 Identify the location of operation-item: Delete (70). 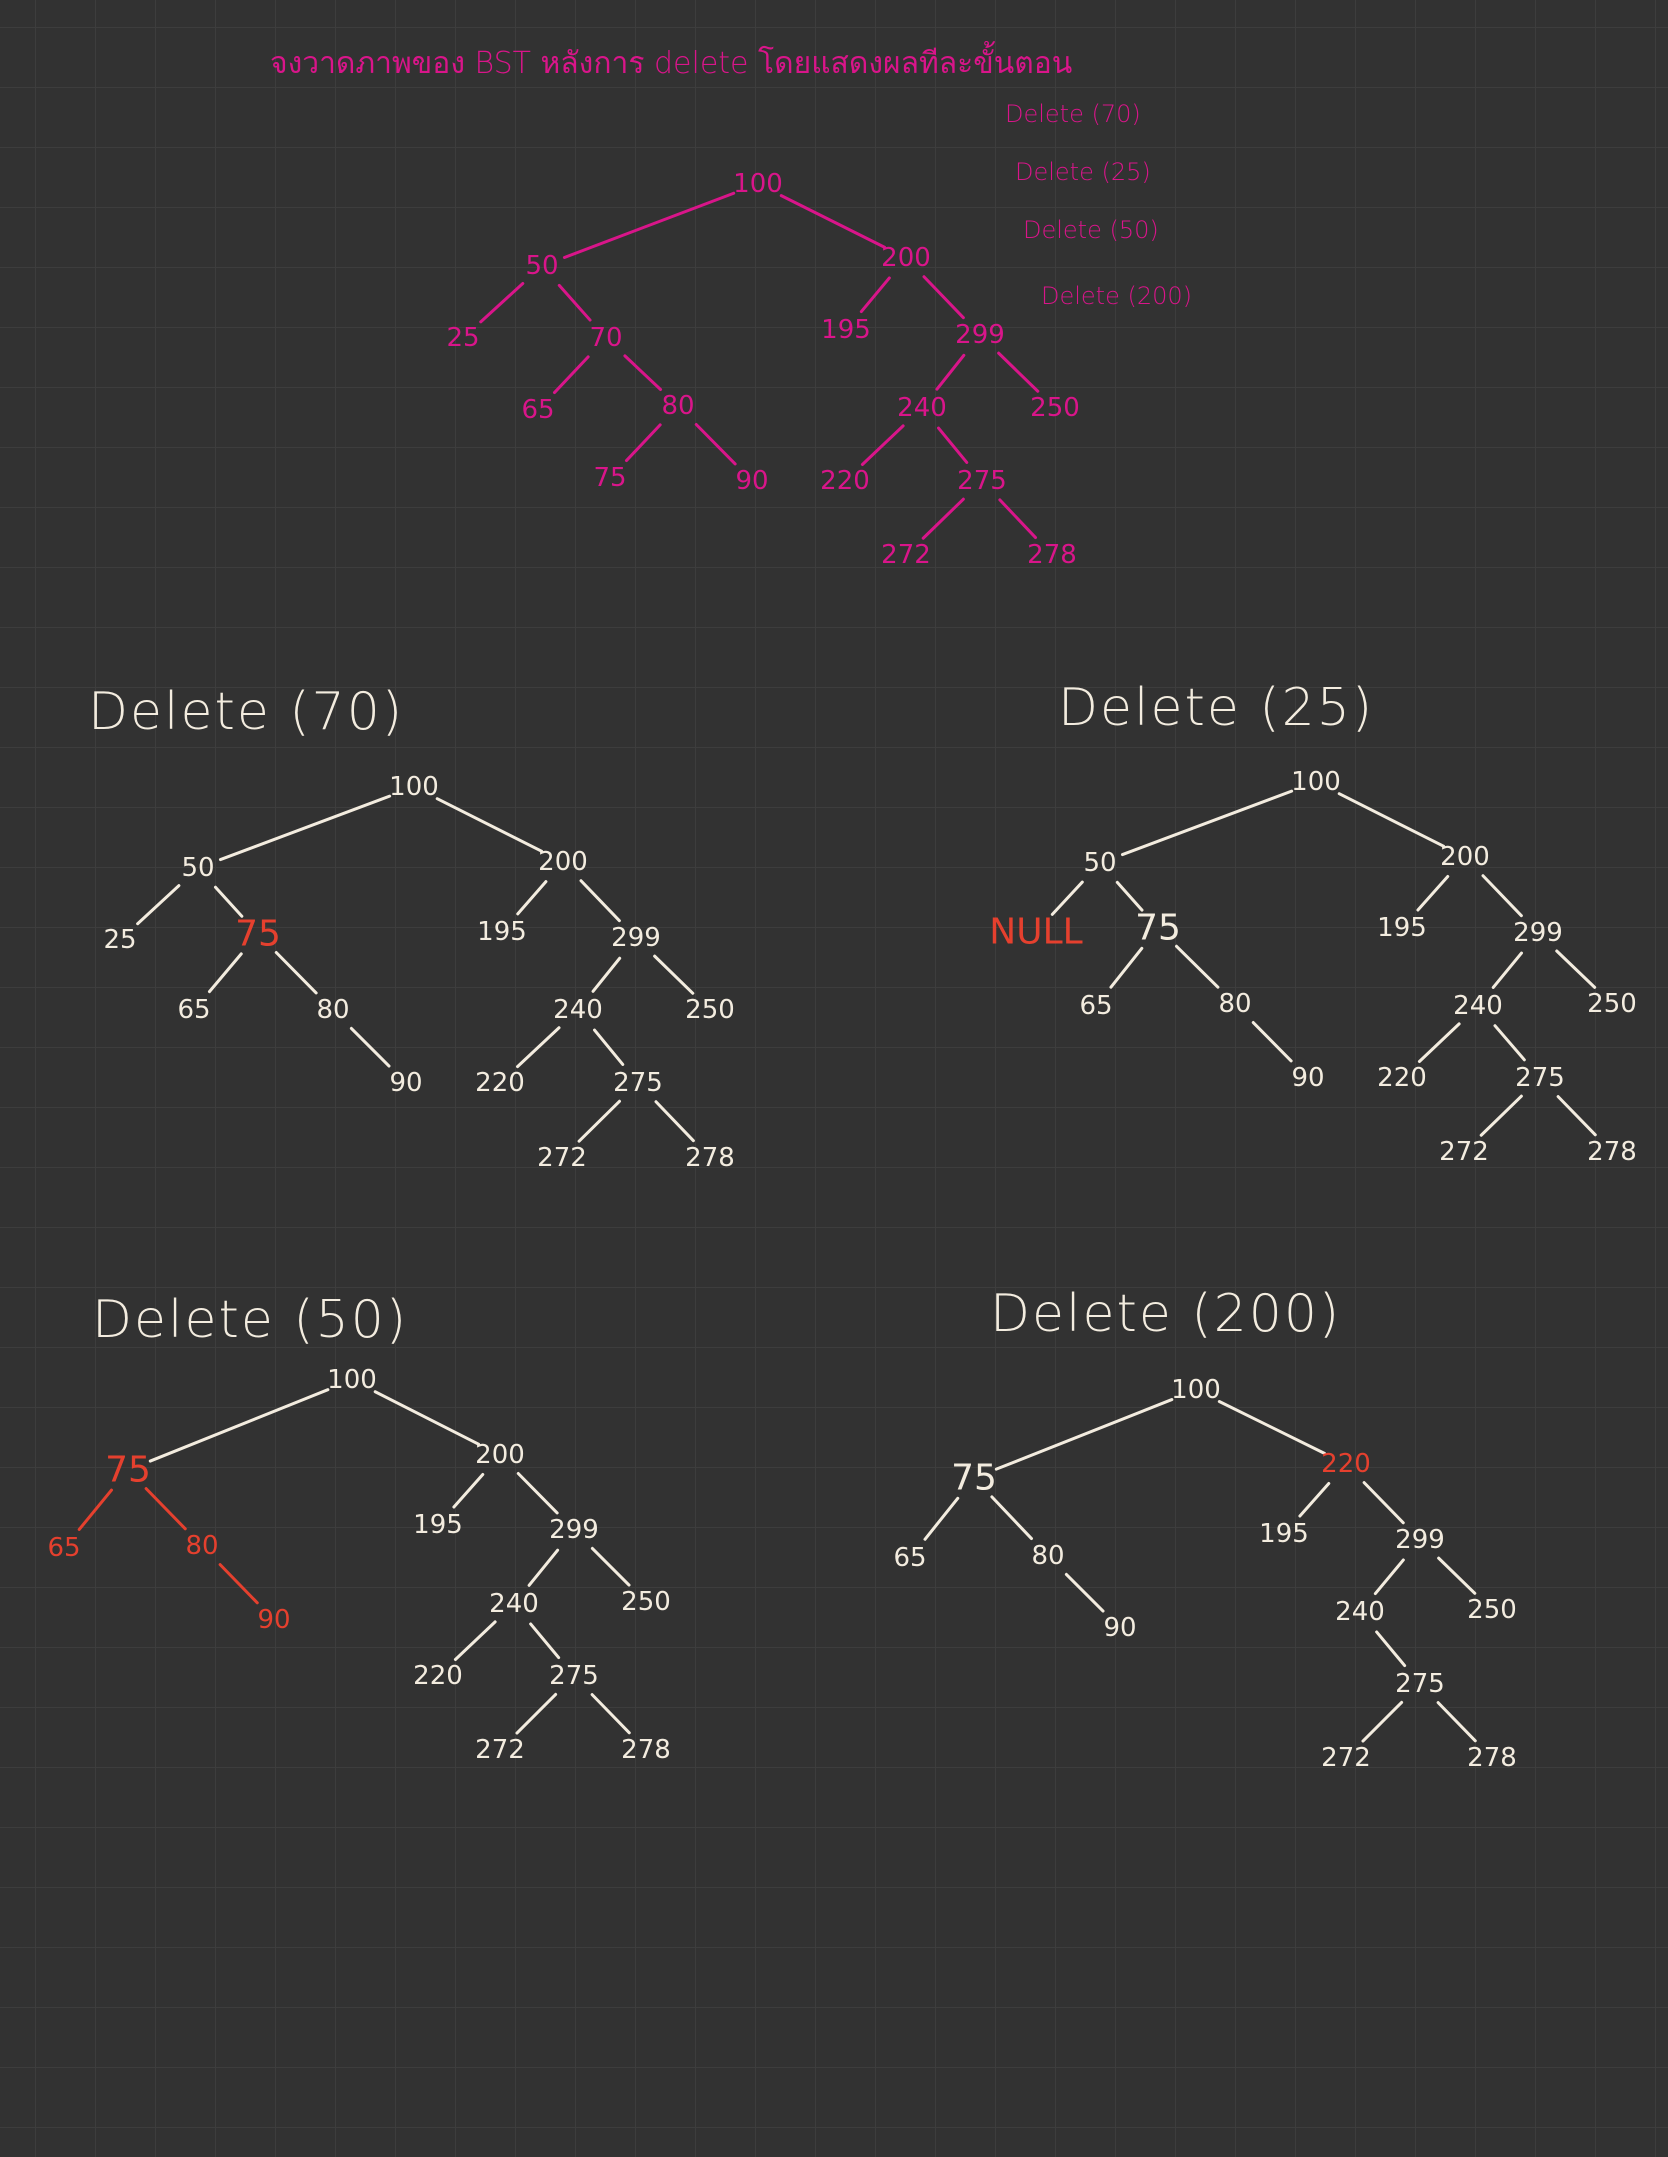
(1073, 114).